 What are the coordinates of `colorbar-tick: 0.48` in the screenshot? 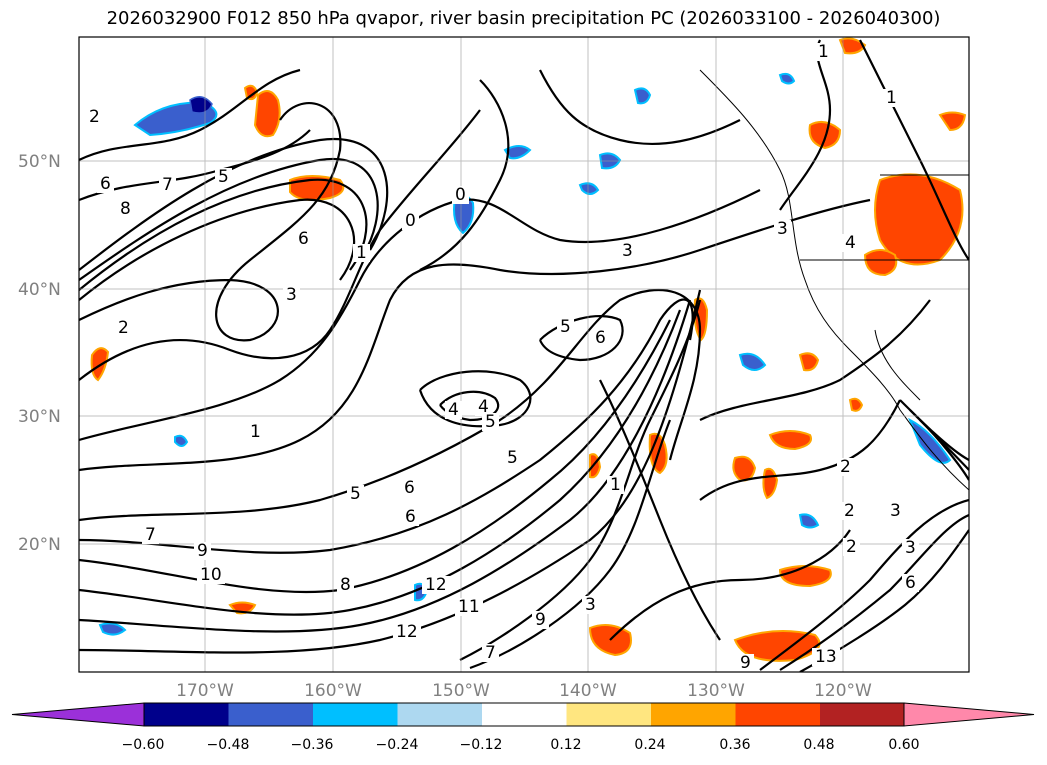 It's located at (819, 745).